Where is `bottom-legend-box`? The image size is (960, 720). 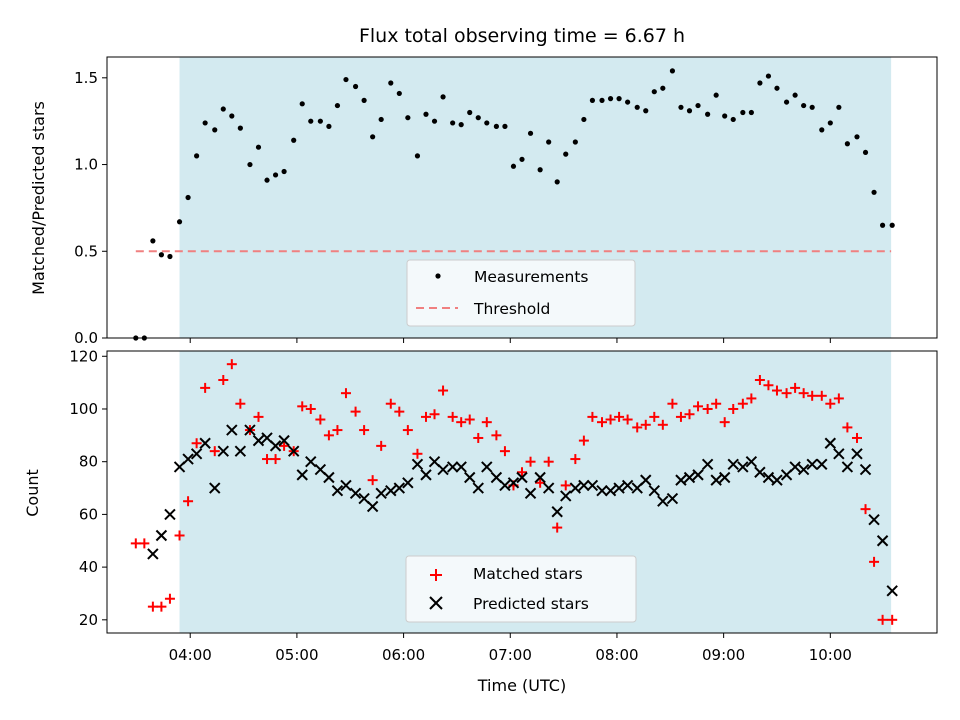
bottom-legend-box is located at coordinates (521, 589).